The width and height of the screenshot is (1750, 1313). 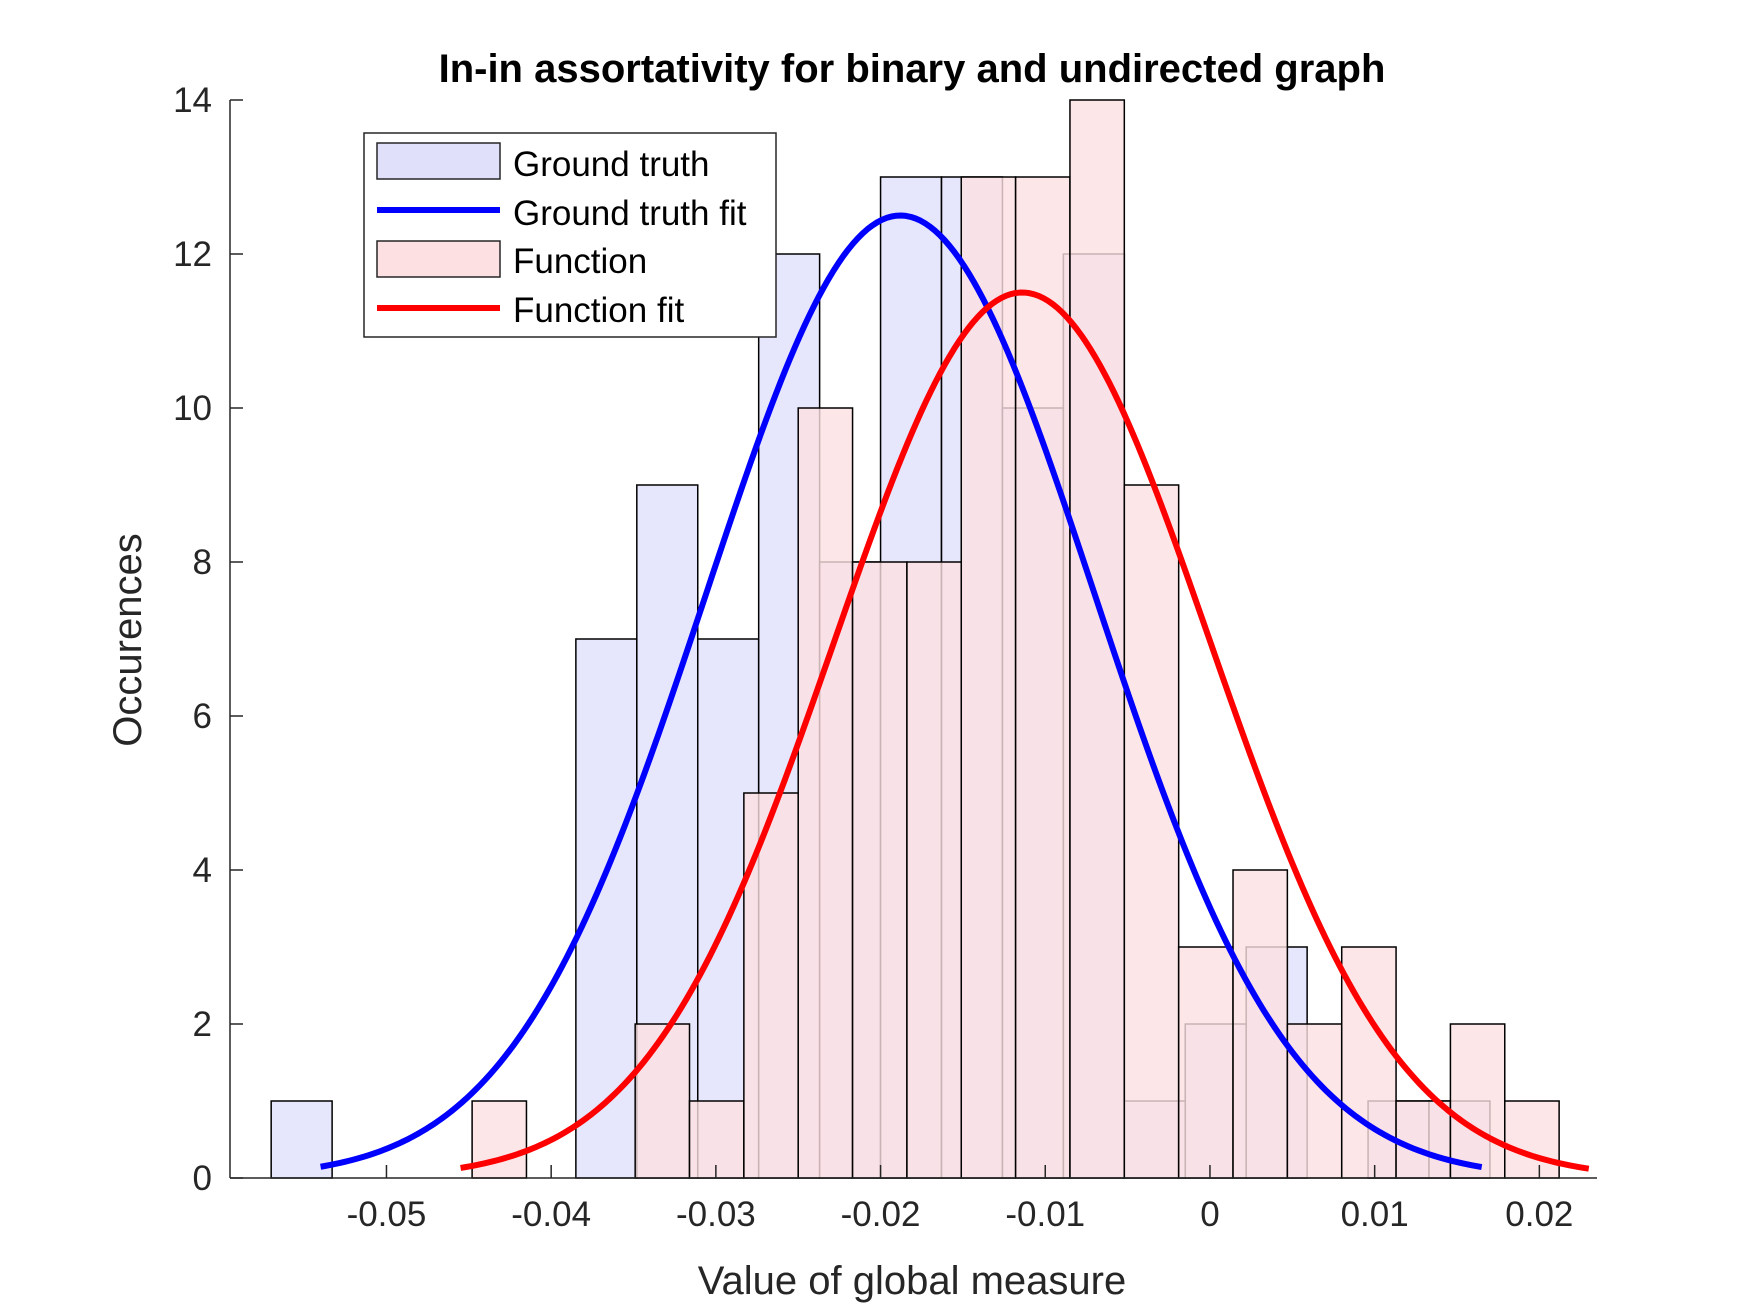 What do you see at coordinates (1375, 1214) in the screenshot?
I see `x-tick-label: 0.01` at bounding box center [1375, 1214].